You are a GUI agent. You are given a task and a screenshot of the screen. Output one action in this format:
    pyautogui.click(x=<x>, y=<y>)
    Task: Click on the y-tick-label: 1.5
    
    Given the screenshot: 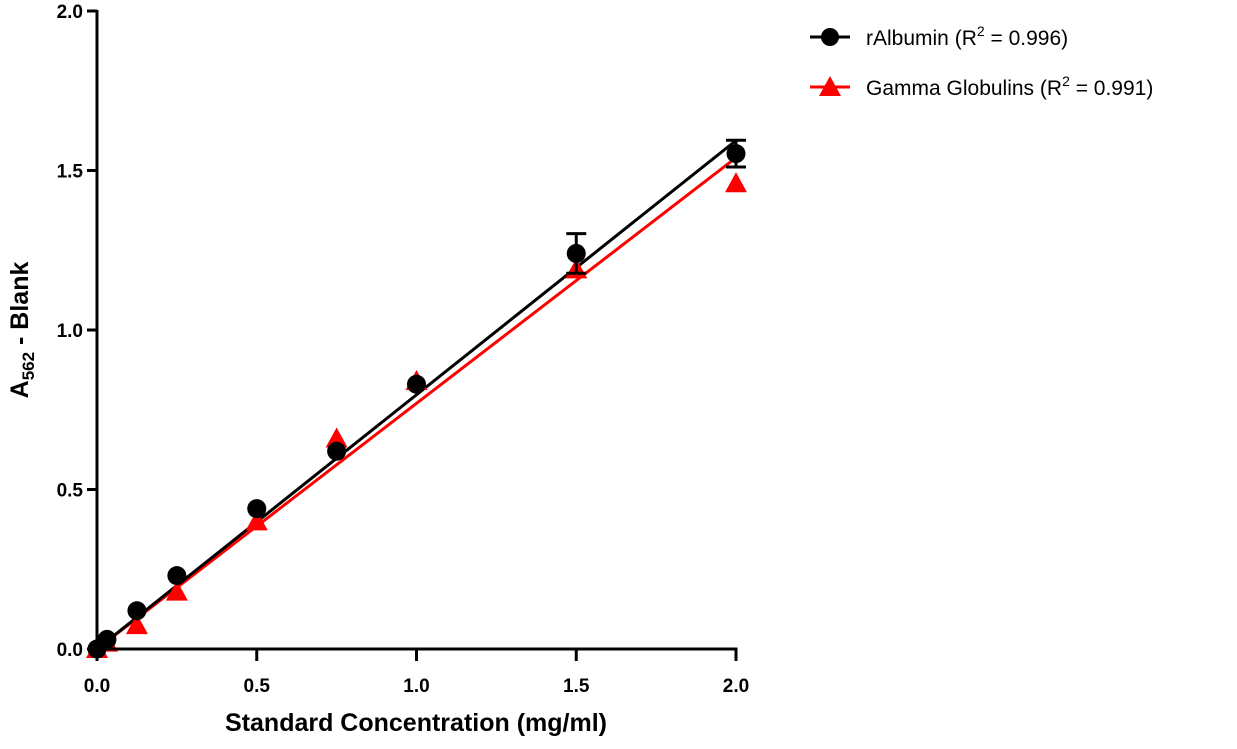 What is the action you would take?
    pyautogui.click(x=70, y=172)
    